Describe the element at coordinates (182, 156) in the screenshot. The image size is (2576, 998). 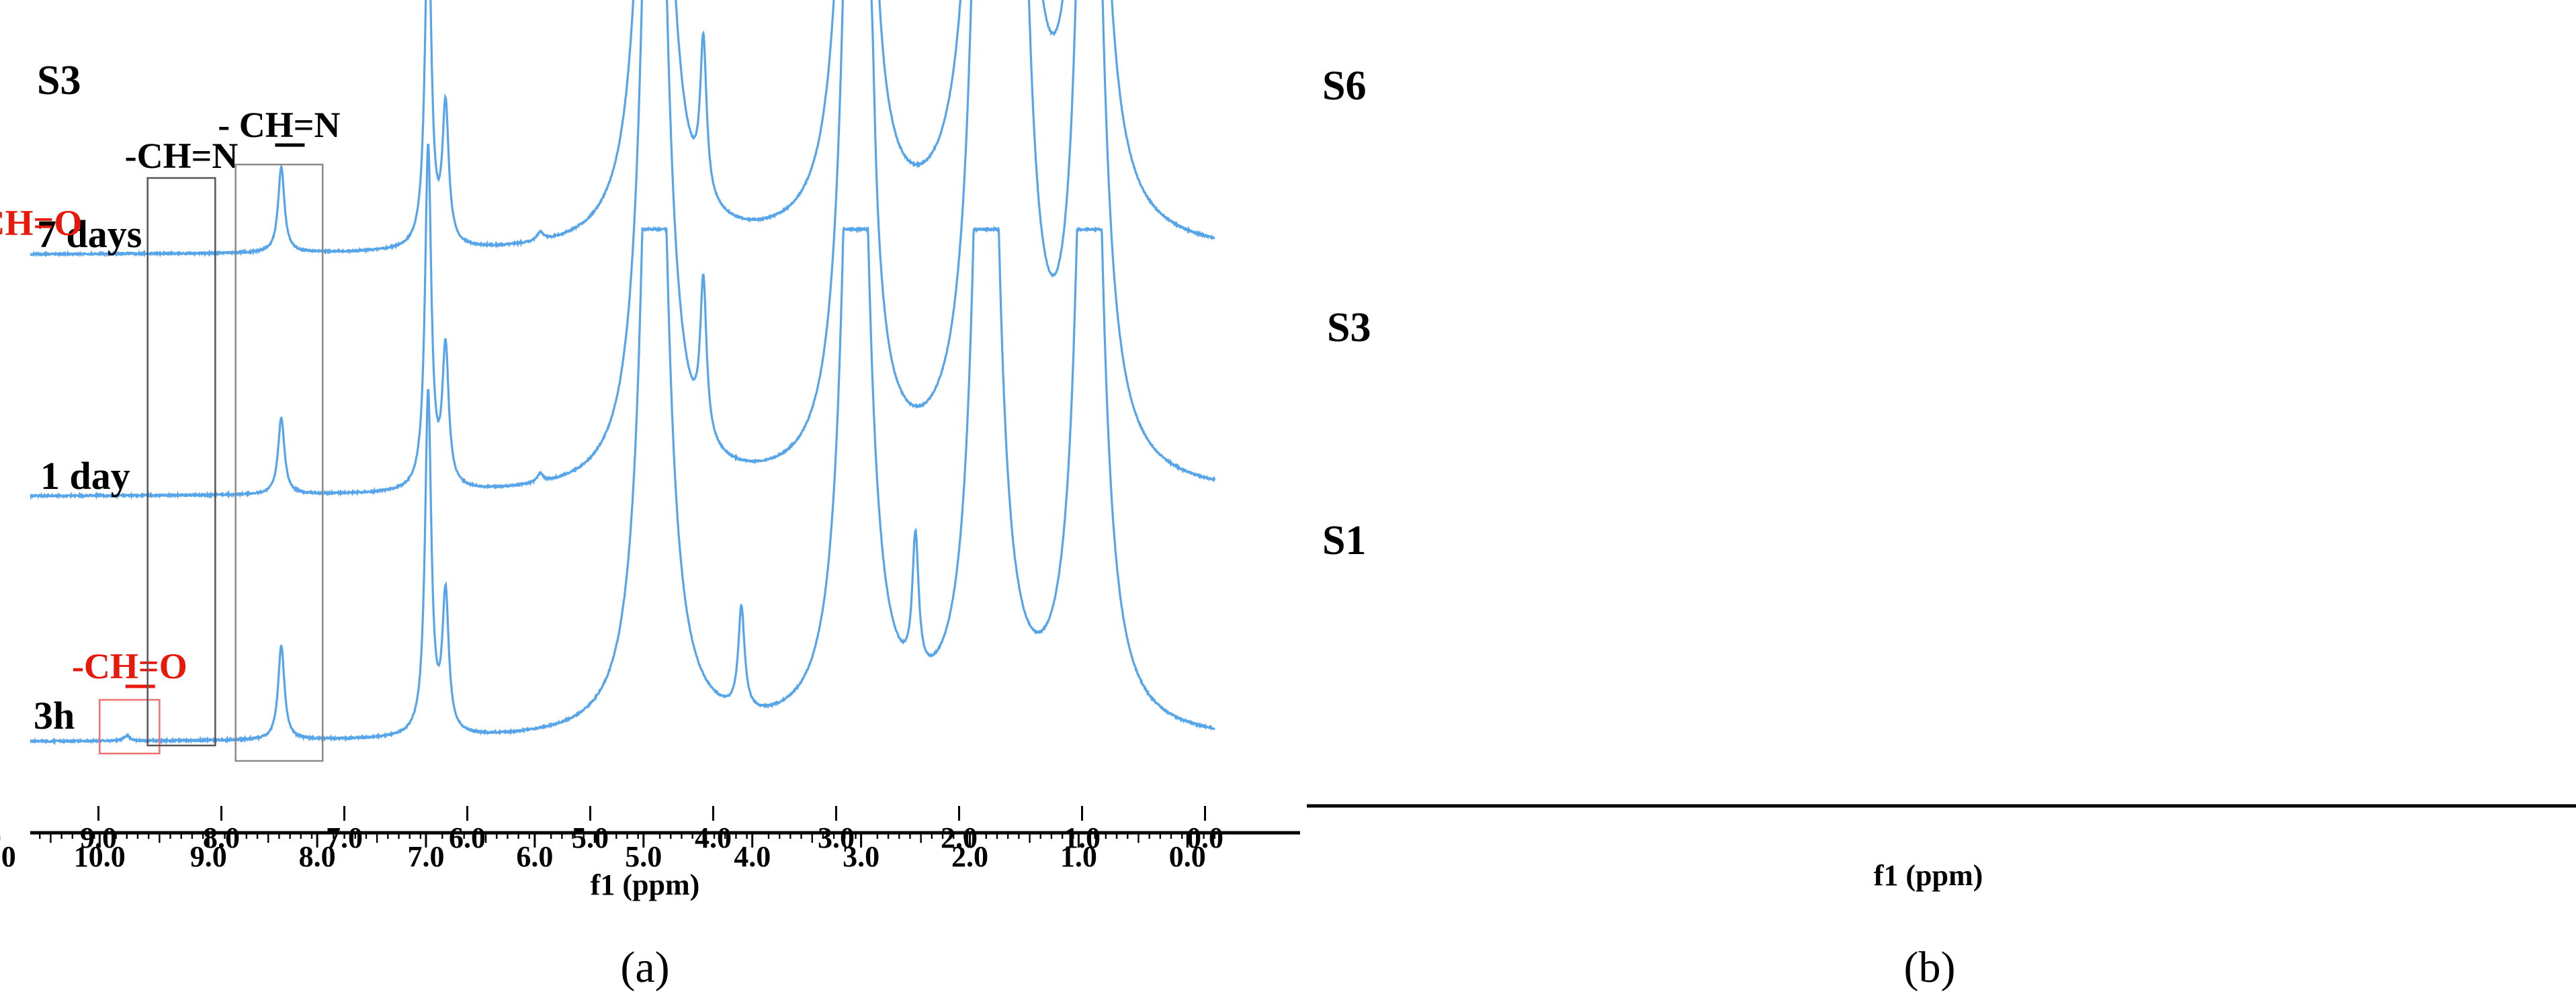
I see `panel-b-imine-label: -CH=N` at that location.